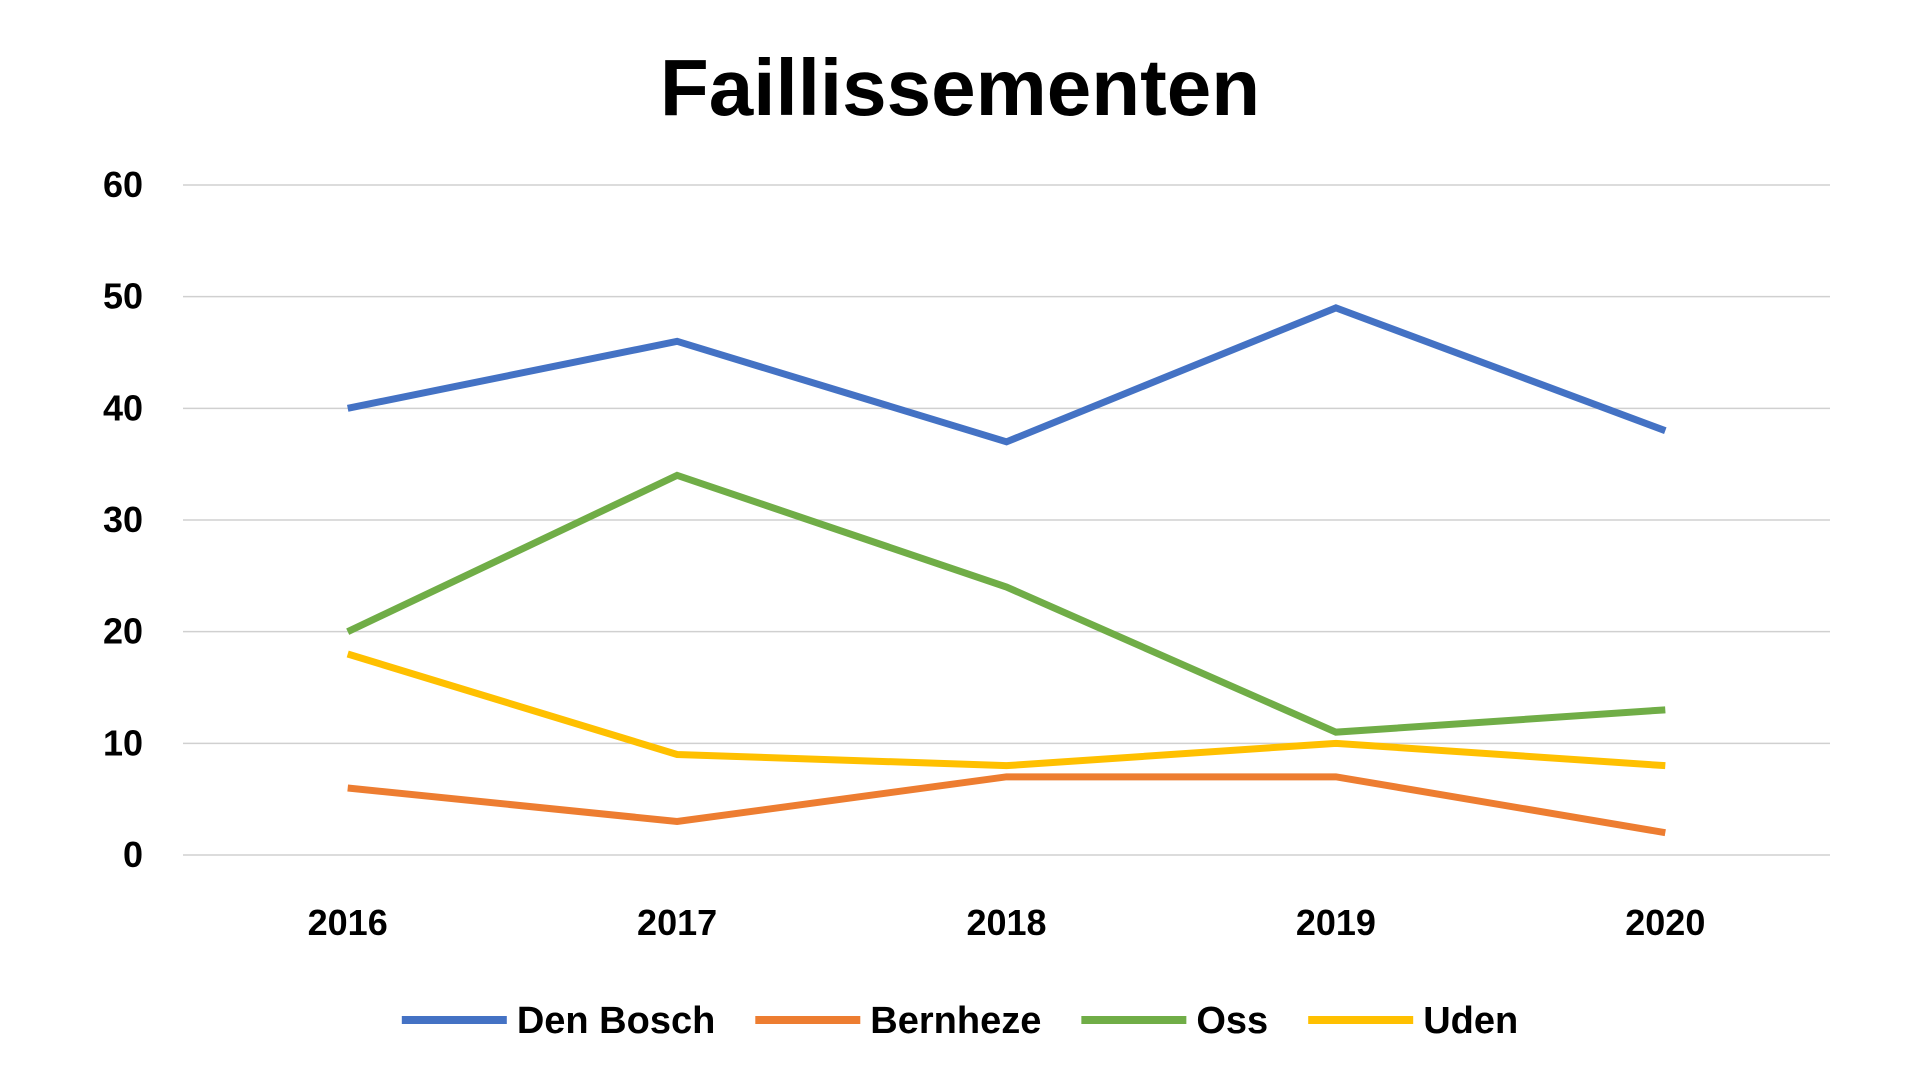 This screenshot has width=1920, height=1080. What do you see at coordinates (960, 87) in the screenshot?
I see `chart-title: Faillissementen` at bounding box center [960, 87].